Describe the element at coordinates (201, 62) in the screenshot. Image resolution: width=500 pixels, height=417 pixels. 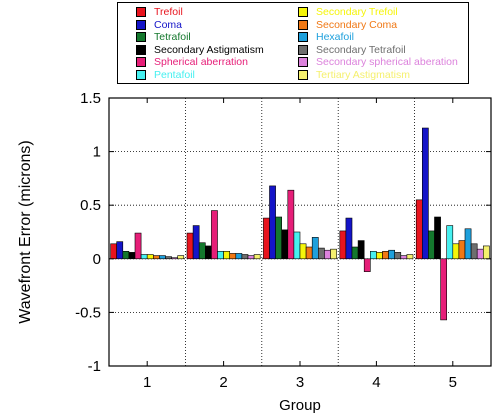
I see `legend-label: Spherical aberration` at that location.